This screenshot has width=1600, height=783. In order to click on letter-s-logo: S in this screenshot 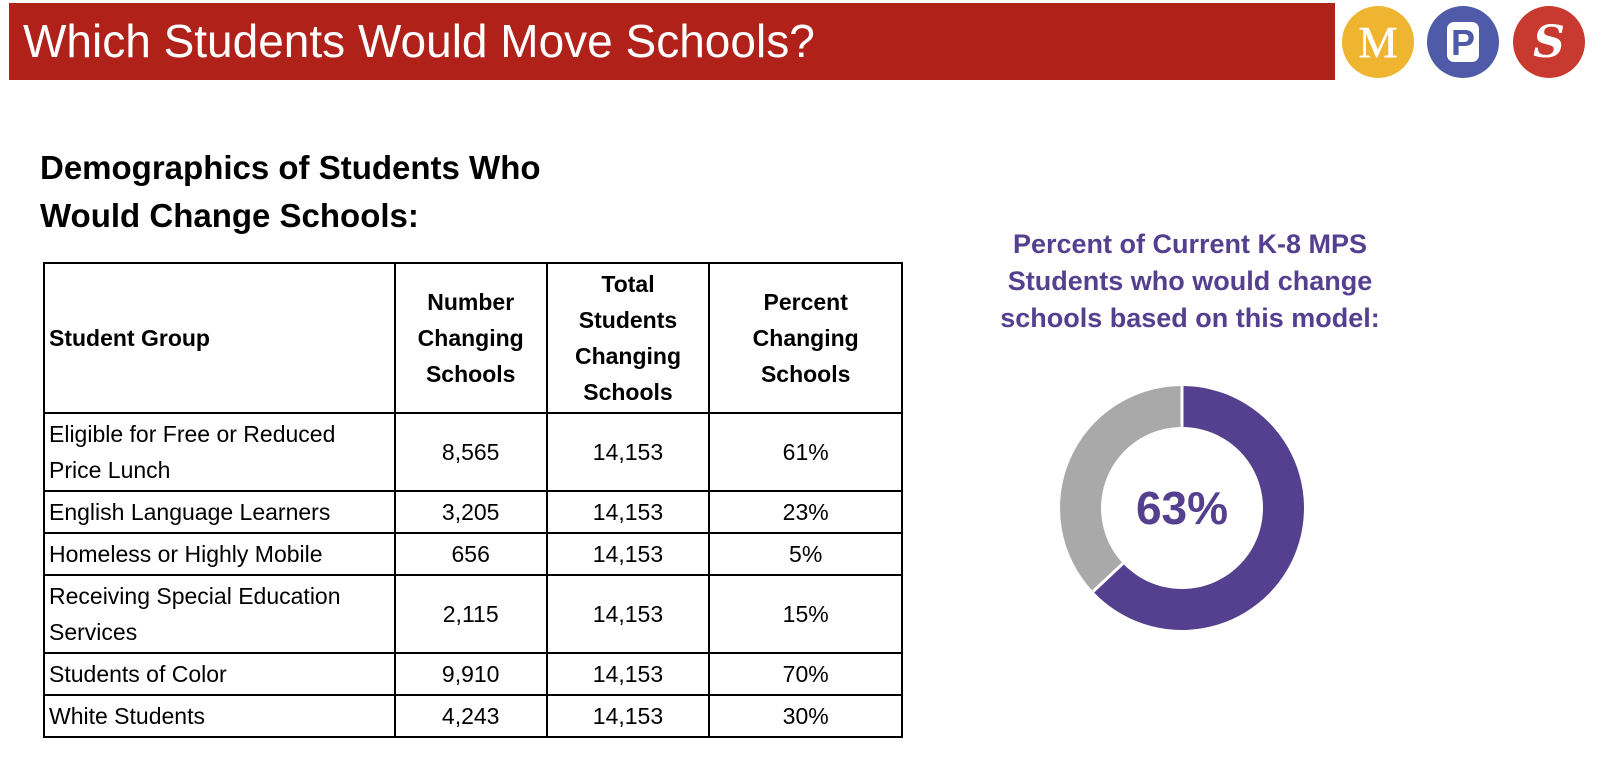, I will do `click(1549, 42)`.